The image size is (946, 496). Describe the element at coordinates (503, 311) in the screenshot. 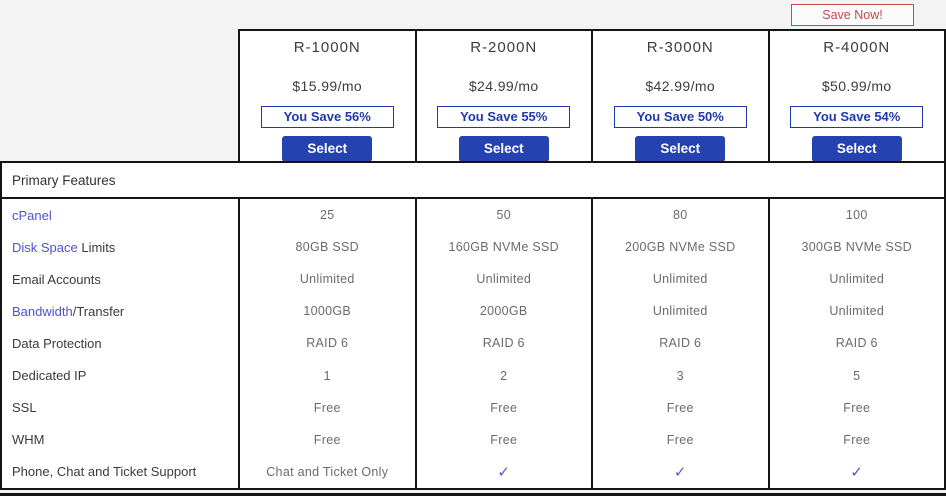

I see `feature-value: 2000GB` at that location.